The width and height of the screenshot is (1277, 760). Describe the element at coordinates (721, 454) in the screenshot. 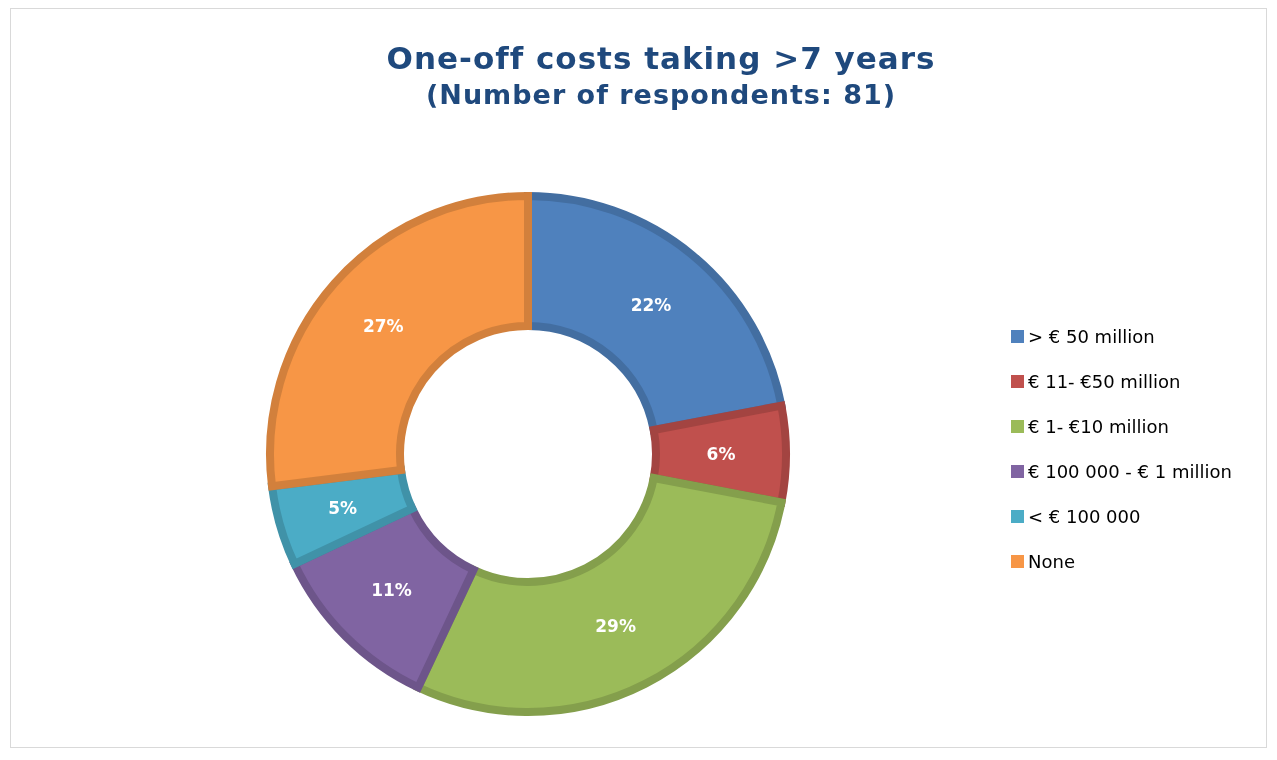

I see `data-label: 6%` at that location.